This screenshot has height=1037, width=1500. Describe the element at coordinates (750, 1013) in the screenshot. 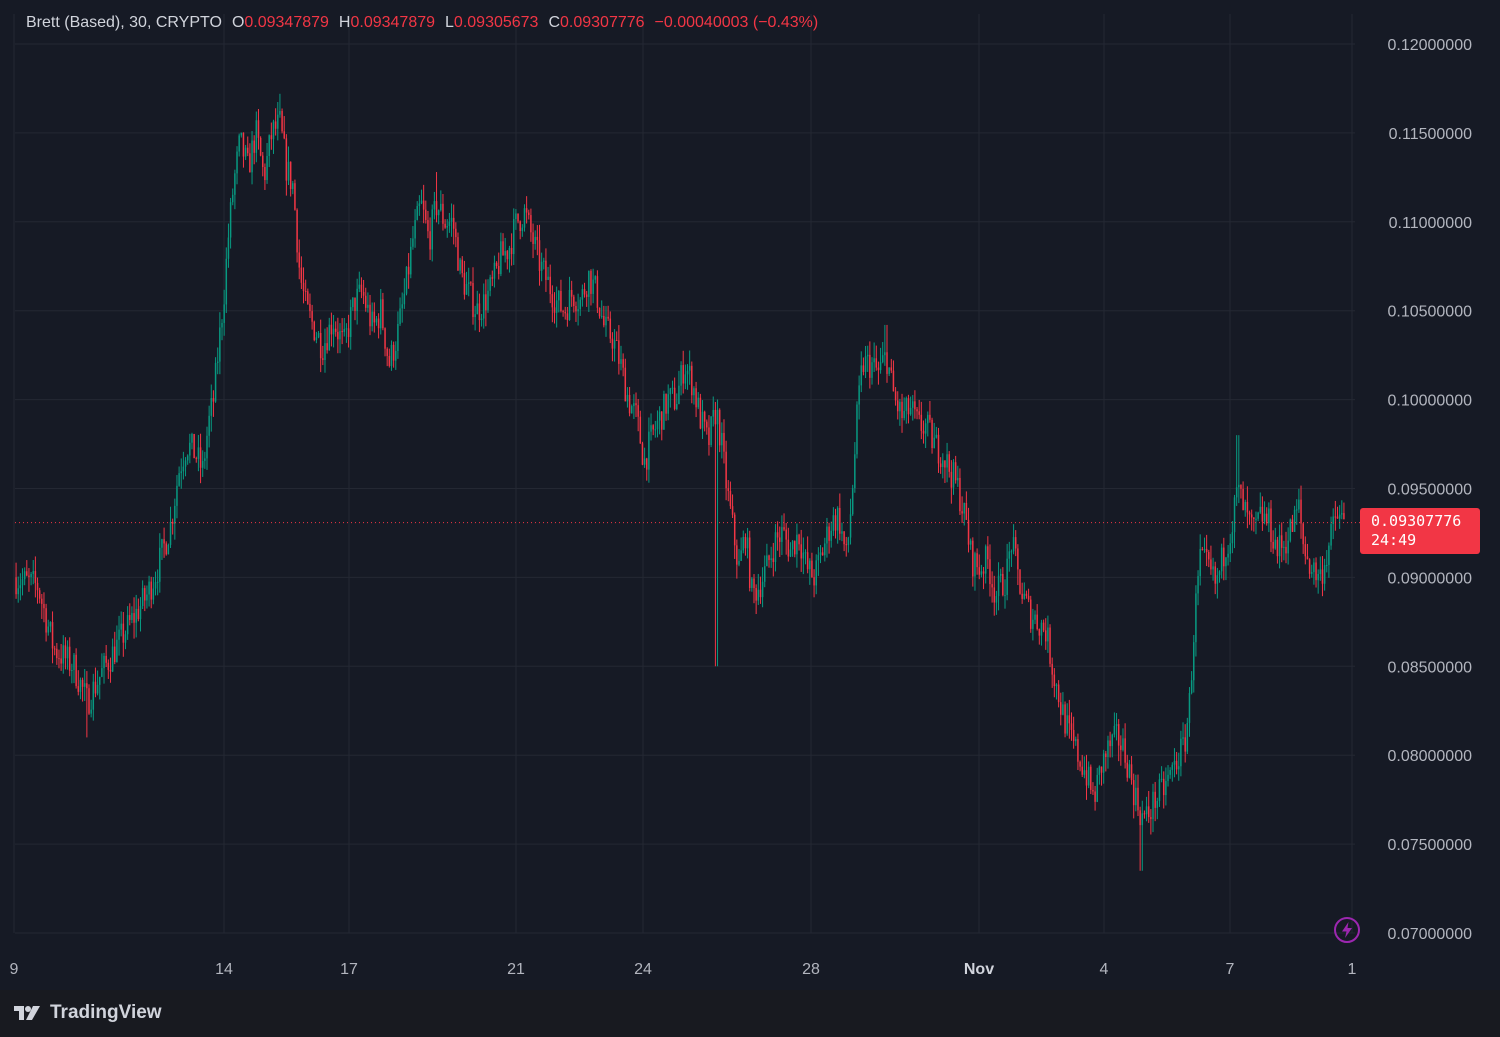

I see `footer` at that location.